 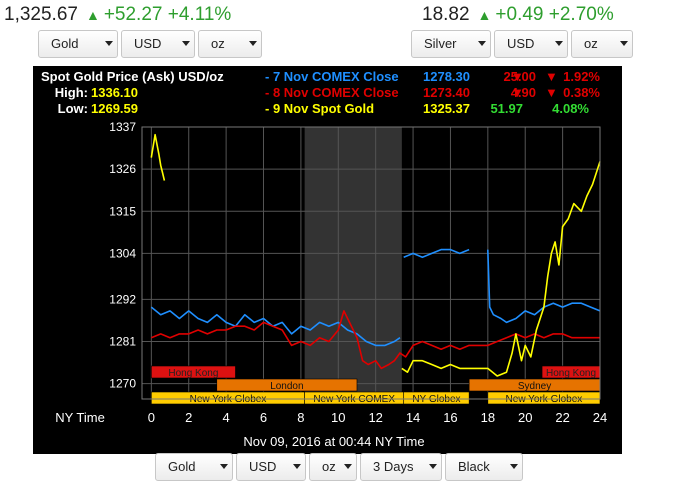 I want to click on legend-7nov-price: 1278.30, so click(x=446, y=76).